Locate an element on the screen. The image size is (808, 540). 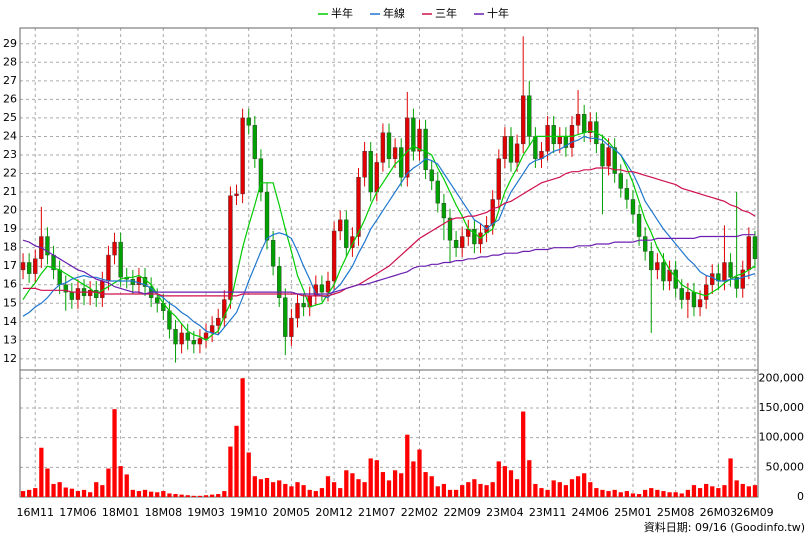
y-tick-label: 14 is located at coordinates (10, 321).